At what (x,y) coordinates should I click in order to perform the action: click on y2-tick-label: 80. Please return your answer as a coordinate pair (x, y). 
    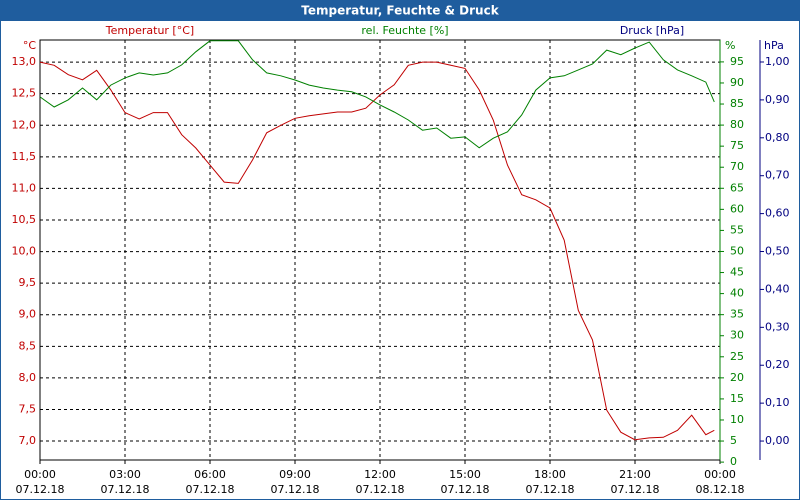
    Looking at the image, I should click on (737, 124).